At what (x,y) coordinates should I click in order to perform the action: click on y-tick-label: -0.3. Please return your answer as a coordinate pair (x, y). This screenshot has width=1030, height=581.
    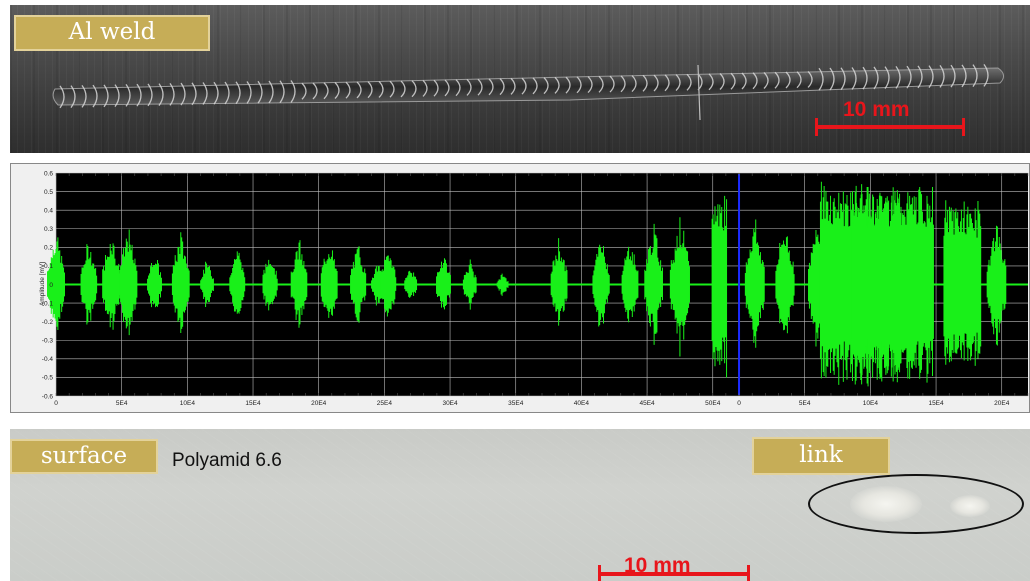
    Looking at the image, I should click on (48, 341).